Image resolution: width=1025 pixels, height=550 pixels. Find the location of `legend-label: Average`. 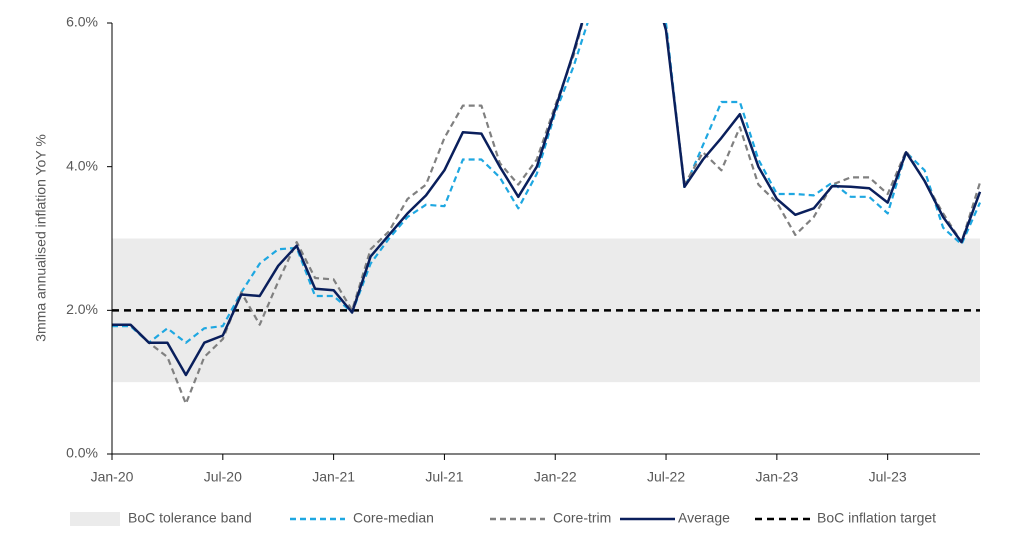

legend-label: Average is located at coordinates (704, 518).